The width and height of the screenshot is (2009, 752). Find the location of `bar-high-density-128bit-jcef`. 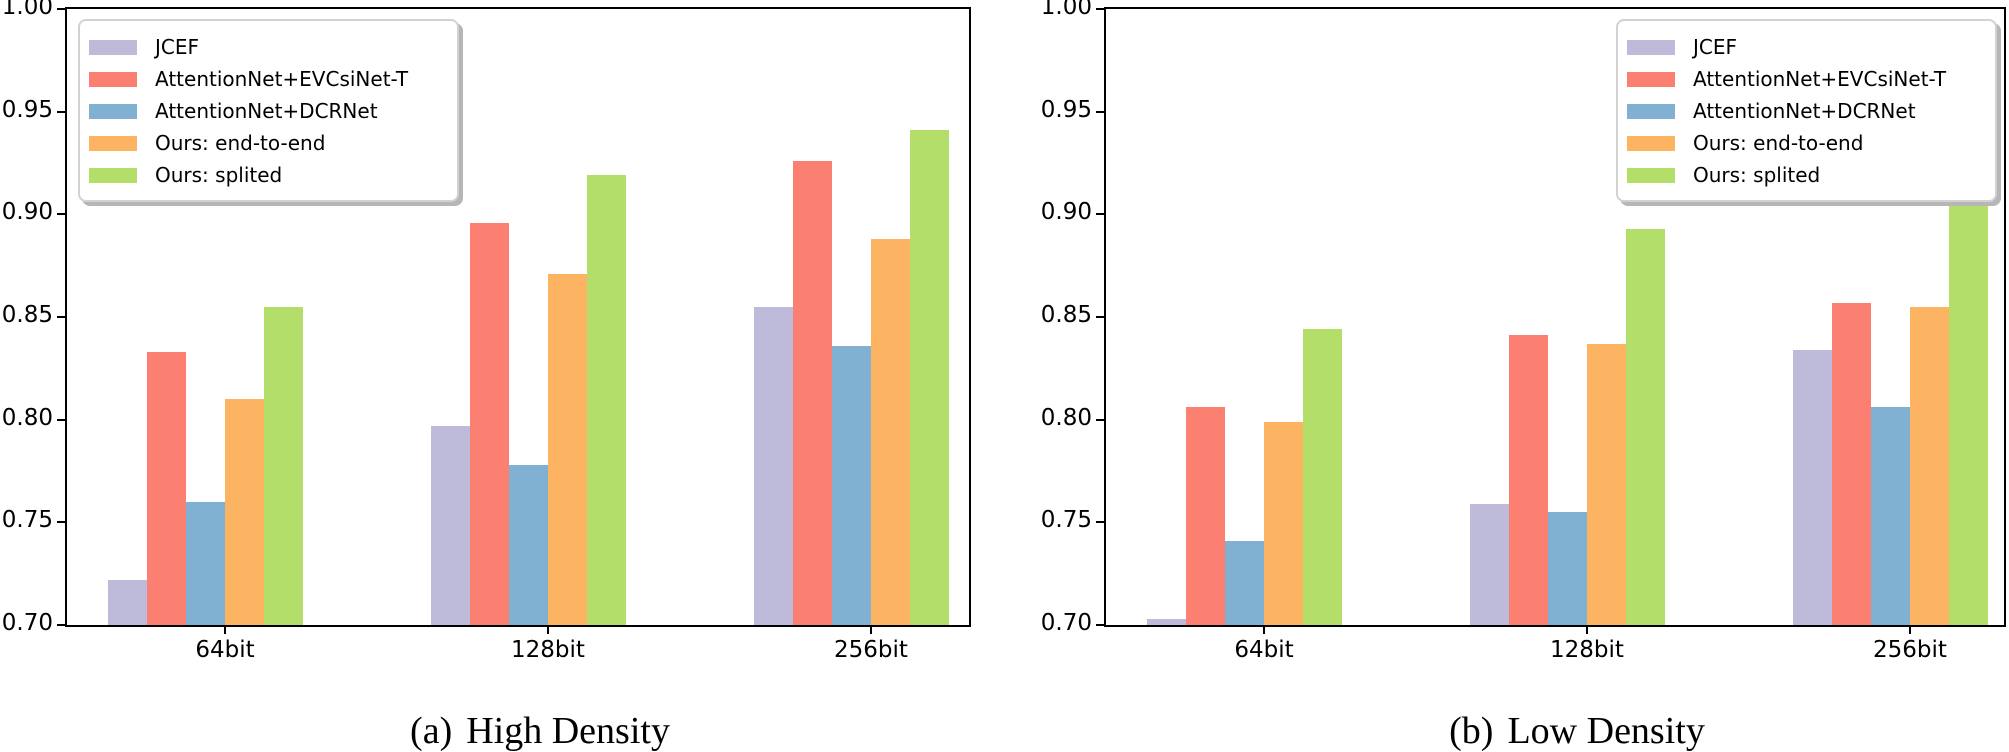

bar-high-density-128bit-jcef is located at coordinates (450, 525).